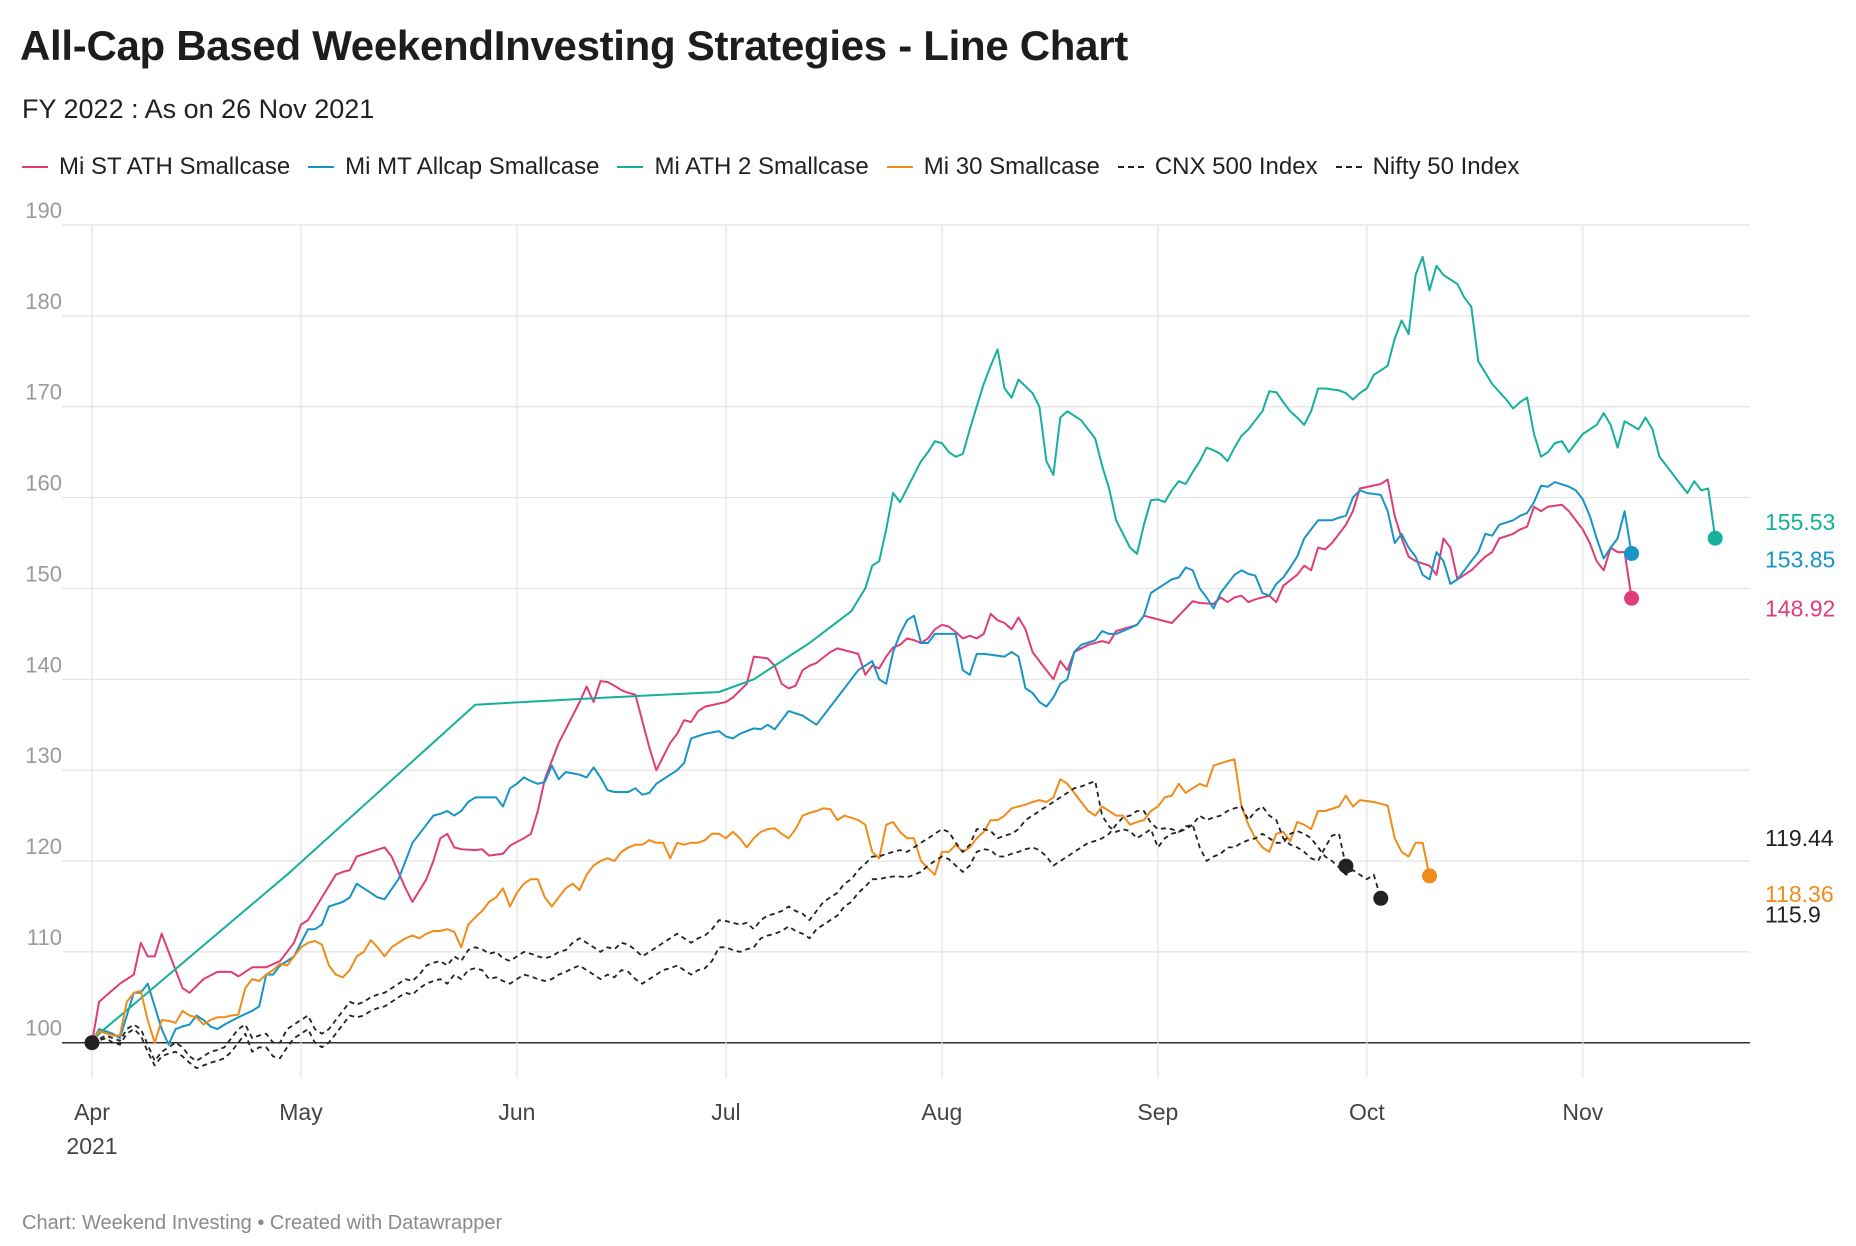 This screenshot has width=1856, height=1246. I want to click on x-tick-label: Oct, so click(1367, 1112).